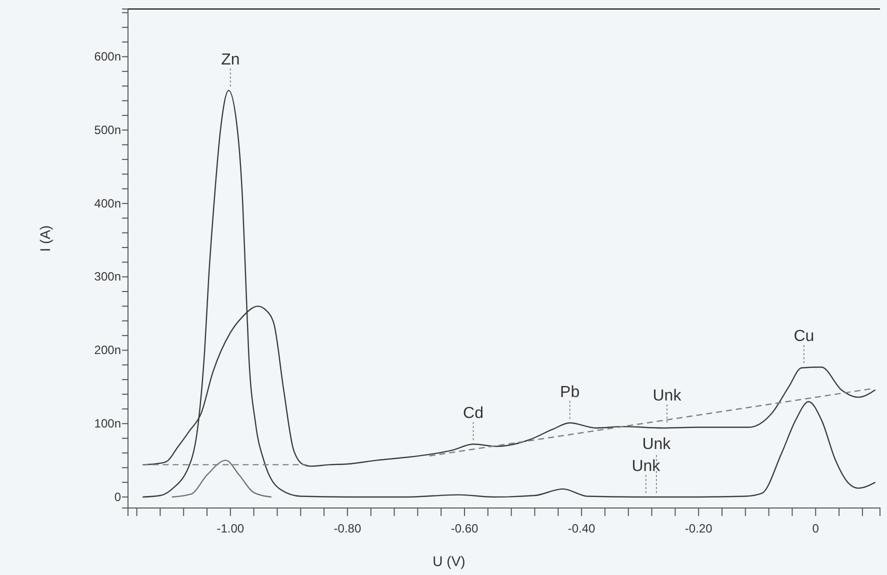 This screenshot has width=887, height=575. What do you see at coordinates (570, 392) in the screenshot?
I see `annotation: Pb` at bounding box center [570, 392].